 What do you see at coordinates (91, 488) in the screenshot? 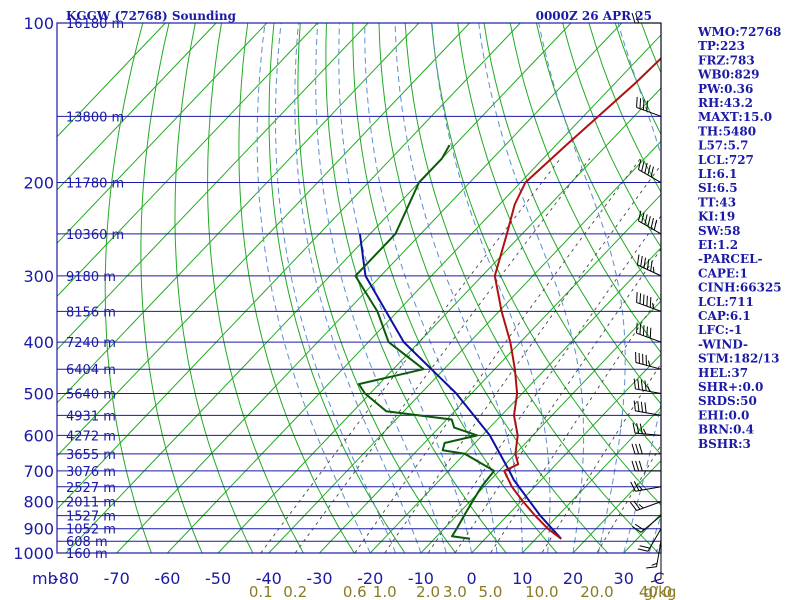
I see `height-label: 2527 m` at bounding box center [91, 488].